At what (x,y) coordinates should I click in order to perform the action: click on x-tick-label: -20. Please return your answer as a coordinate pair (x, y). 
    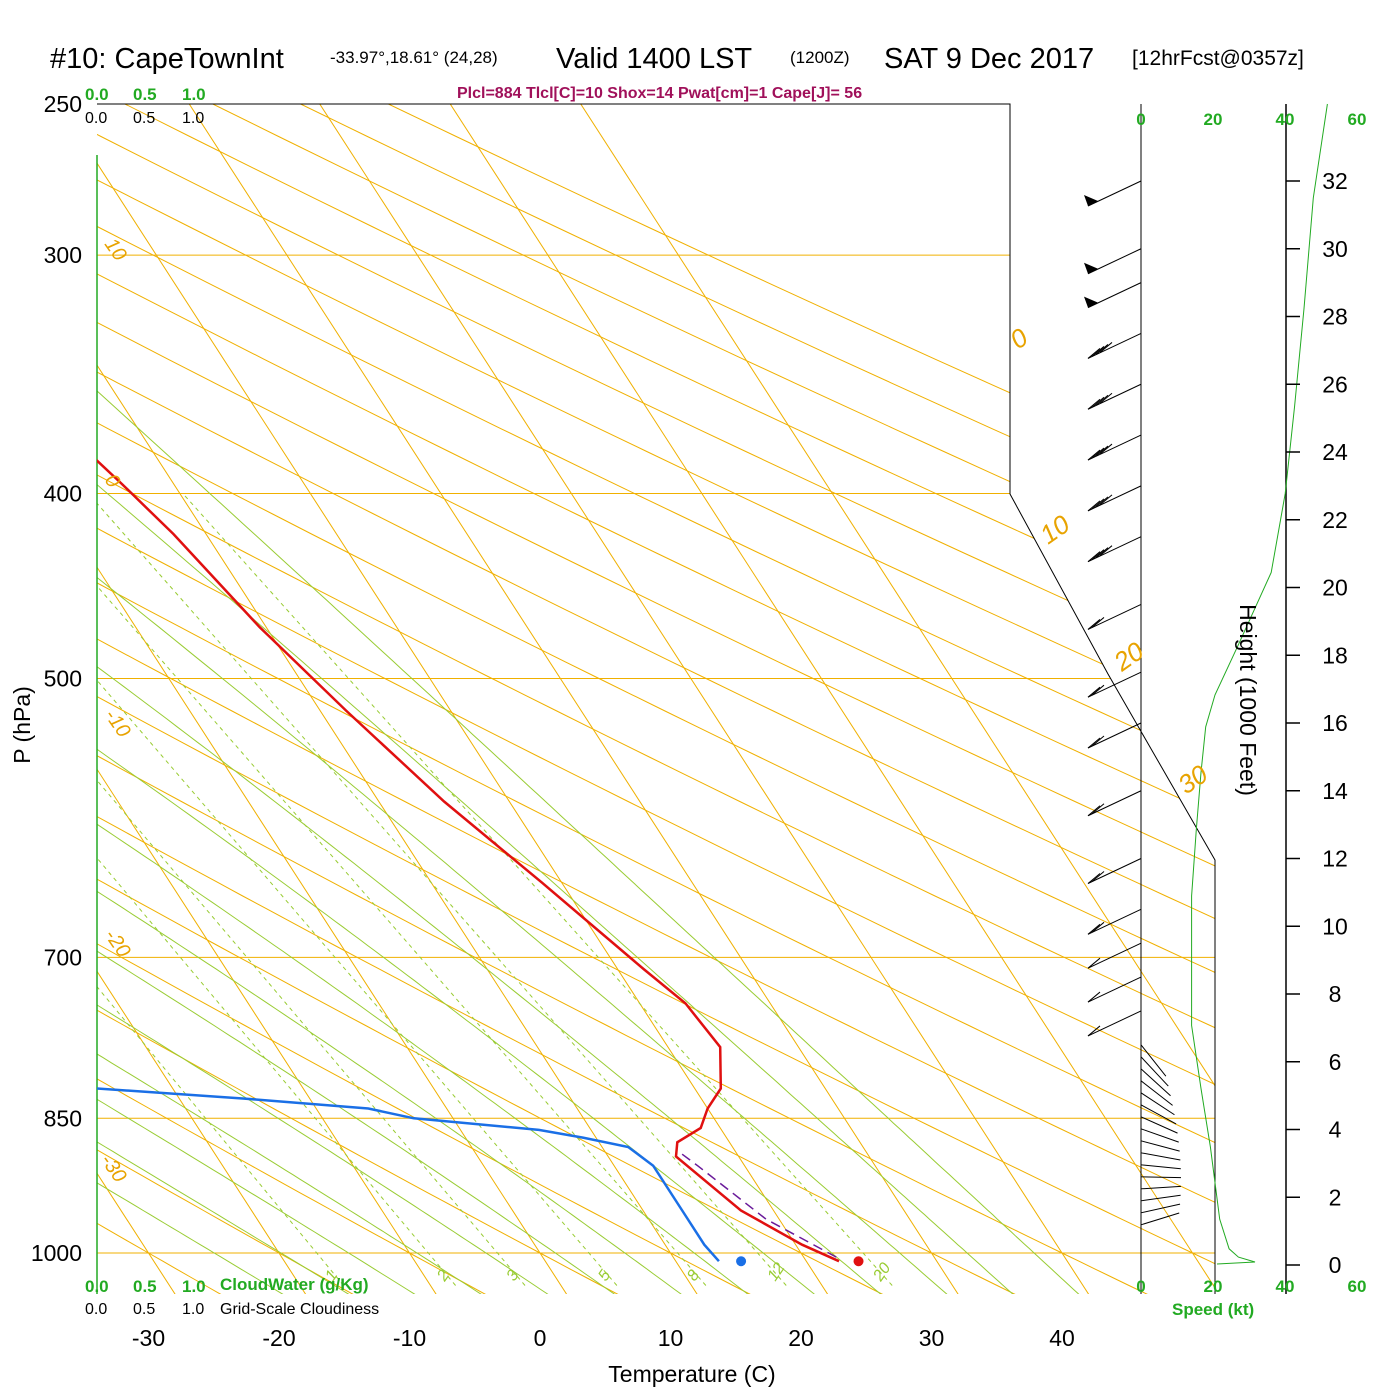
    Looking at the image, I should click on (278, 1338).